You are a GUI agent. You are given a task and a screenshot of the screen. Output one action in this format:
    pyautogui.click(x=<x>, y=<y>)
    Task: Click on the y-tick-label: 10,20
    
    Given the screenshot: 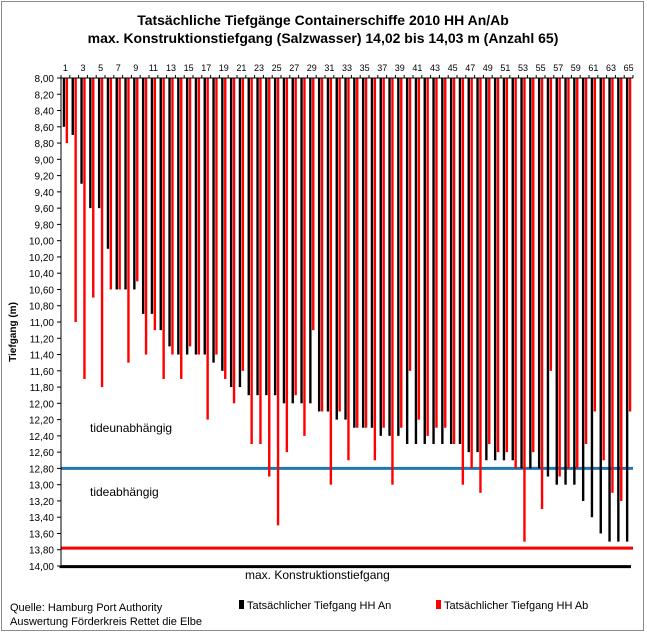 What is the action you would take?
    pyautogui.click(x=41, y=258)
    